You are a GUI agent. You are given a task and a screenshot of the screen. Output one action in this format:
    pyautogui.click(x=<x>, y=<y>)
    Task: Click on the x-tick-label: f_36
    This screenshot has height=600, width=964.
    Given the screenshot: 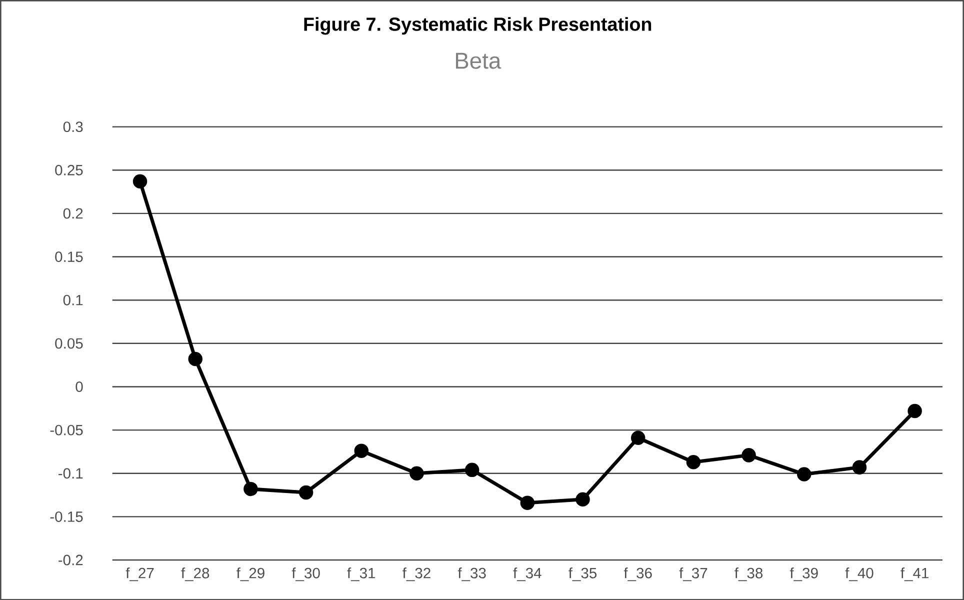 What is the action you would take?
    pyautogui.click(x=638, y=574)
    